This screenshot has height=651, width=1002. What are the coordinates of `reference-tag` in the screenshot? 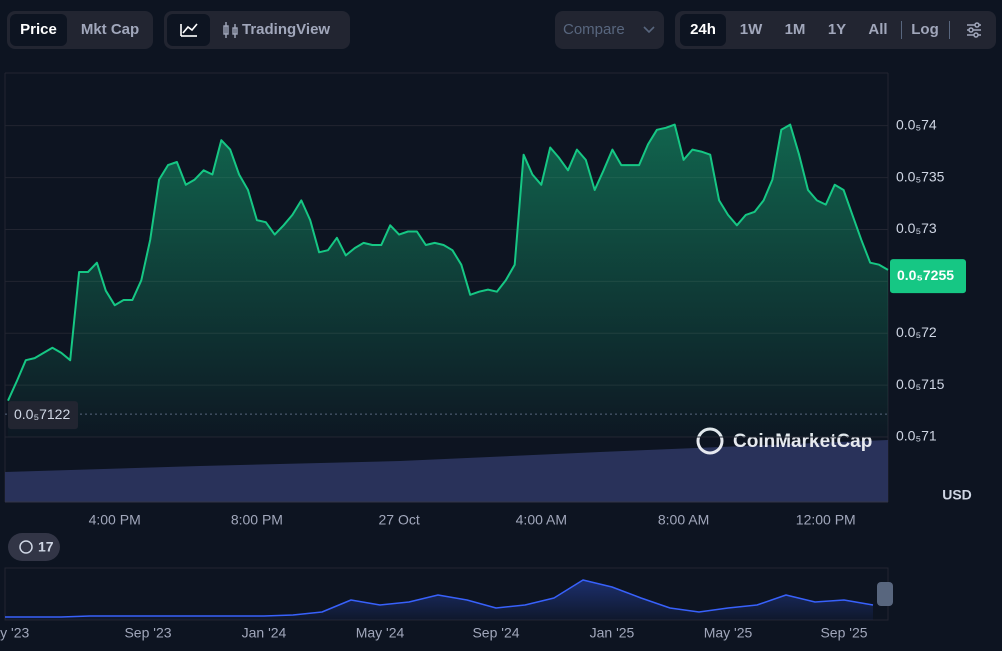 It's located at (43, 415).